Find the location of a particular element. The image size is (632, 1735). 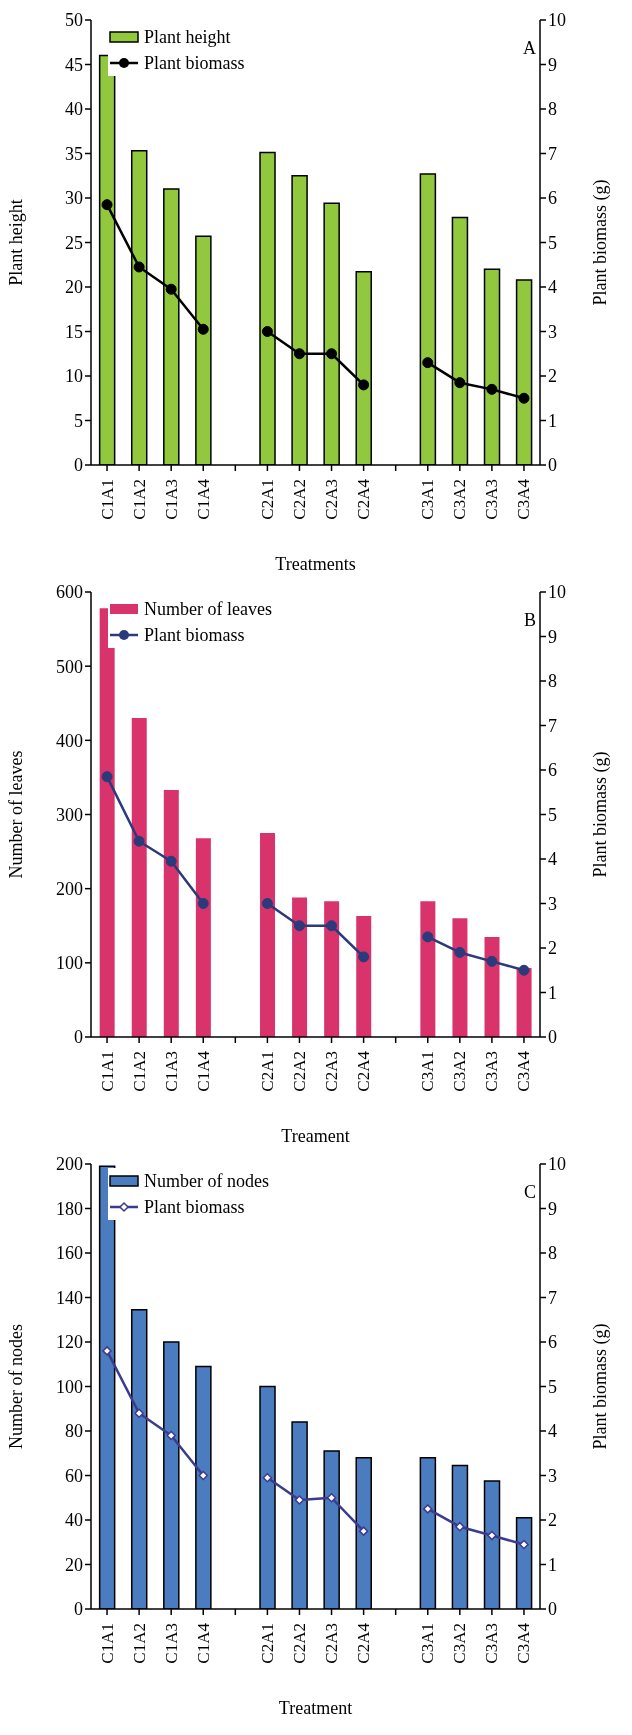

y-tick-label: 180 is located at coordinates (69, 1208).